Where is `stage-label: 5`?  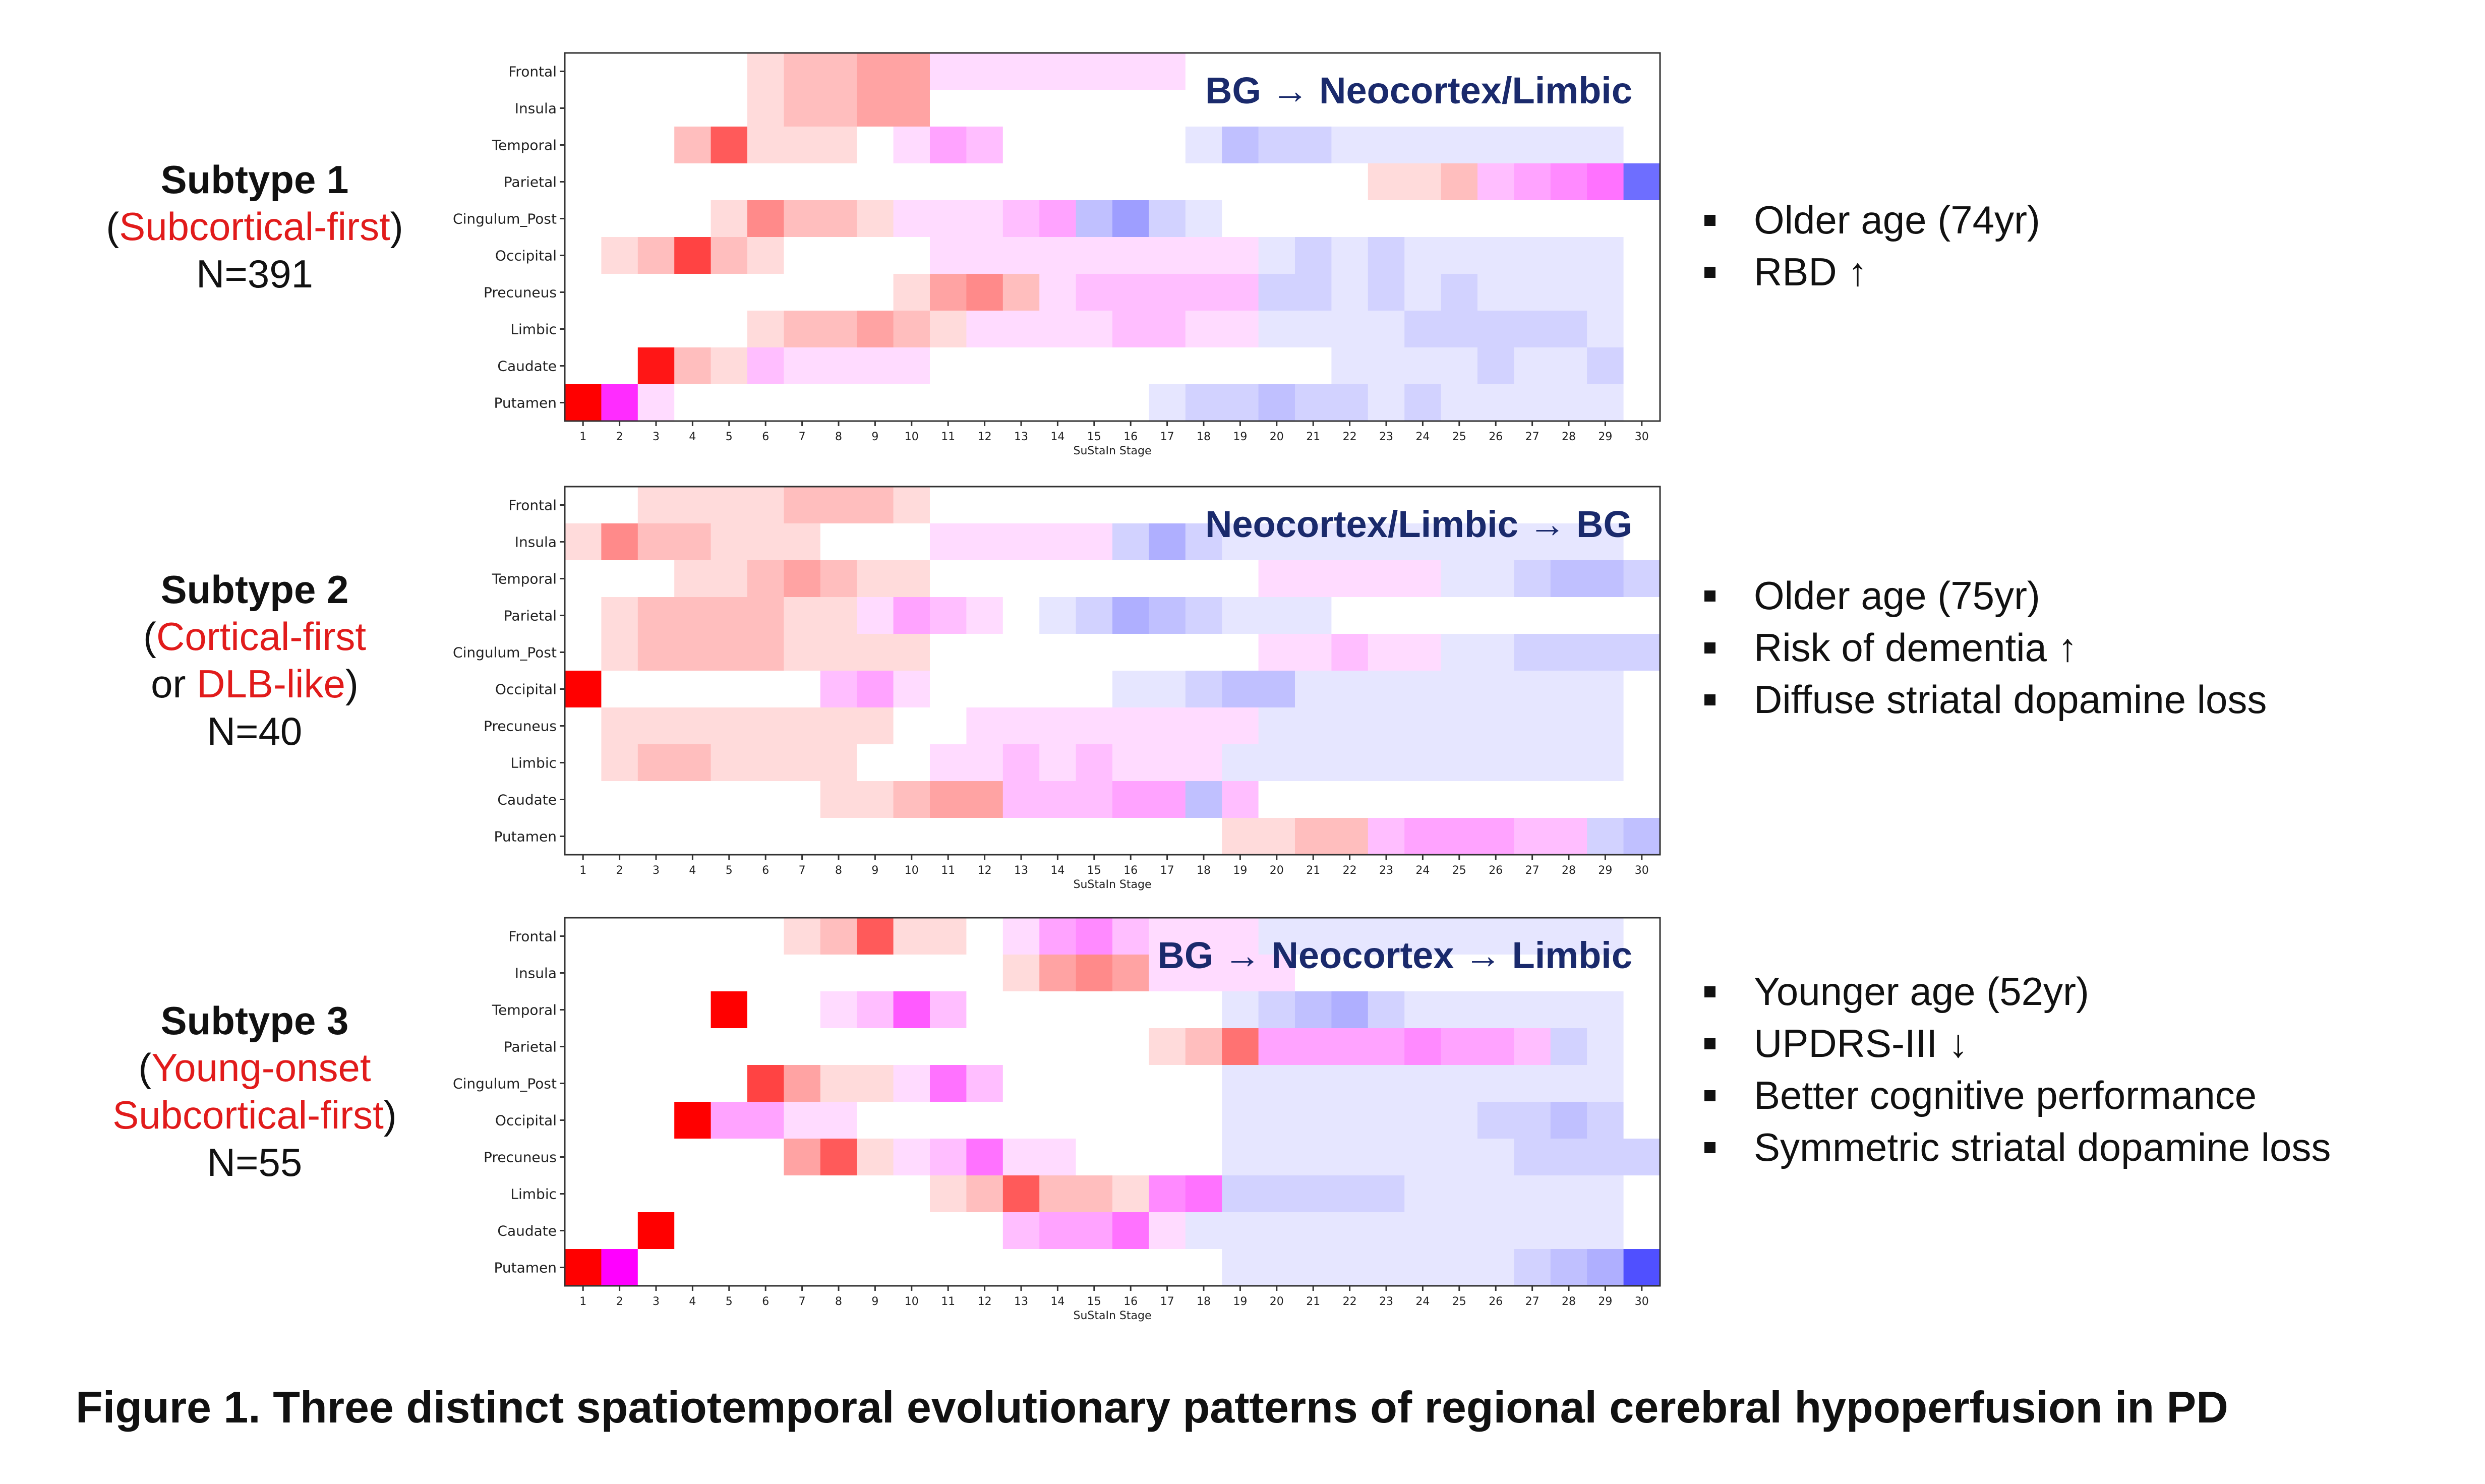 stage-label: 5 is located at coordinates (729, 1301).